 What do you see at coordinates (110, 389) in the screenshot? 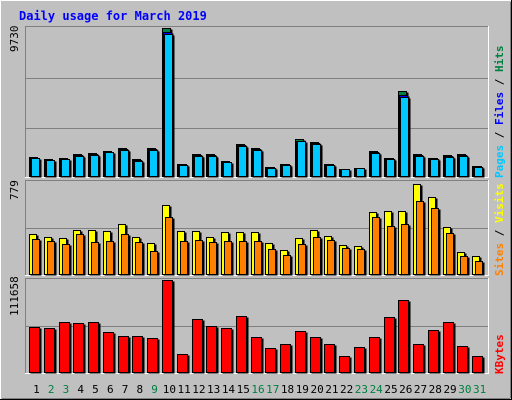
I see `x-tick-label-day-6: 6` at bounding box center [110, 389].